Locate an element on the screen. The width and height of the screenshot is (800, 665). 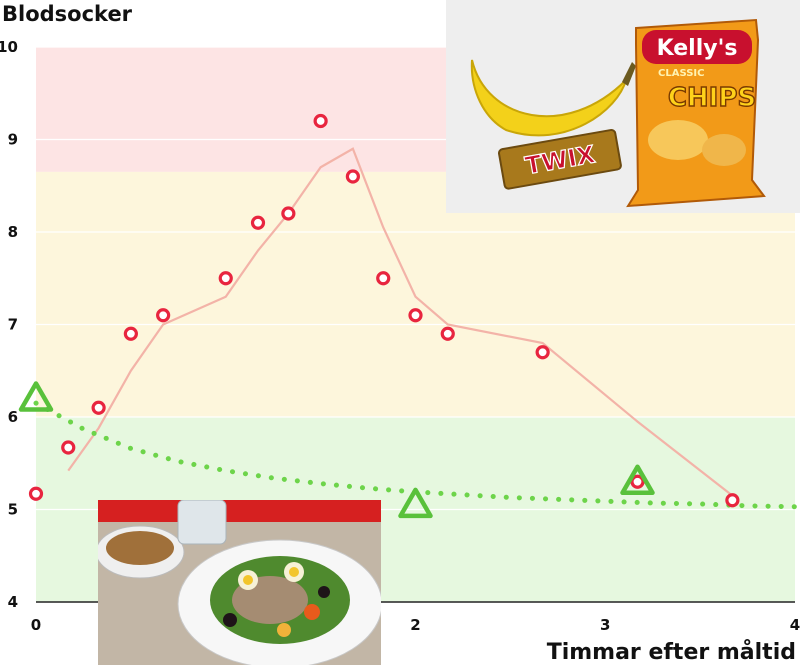
y-tick-label: 4 is located at coordinates (13, 602).